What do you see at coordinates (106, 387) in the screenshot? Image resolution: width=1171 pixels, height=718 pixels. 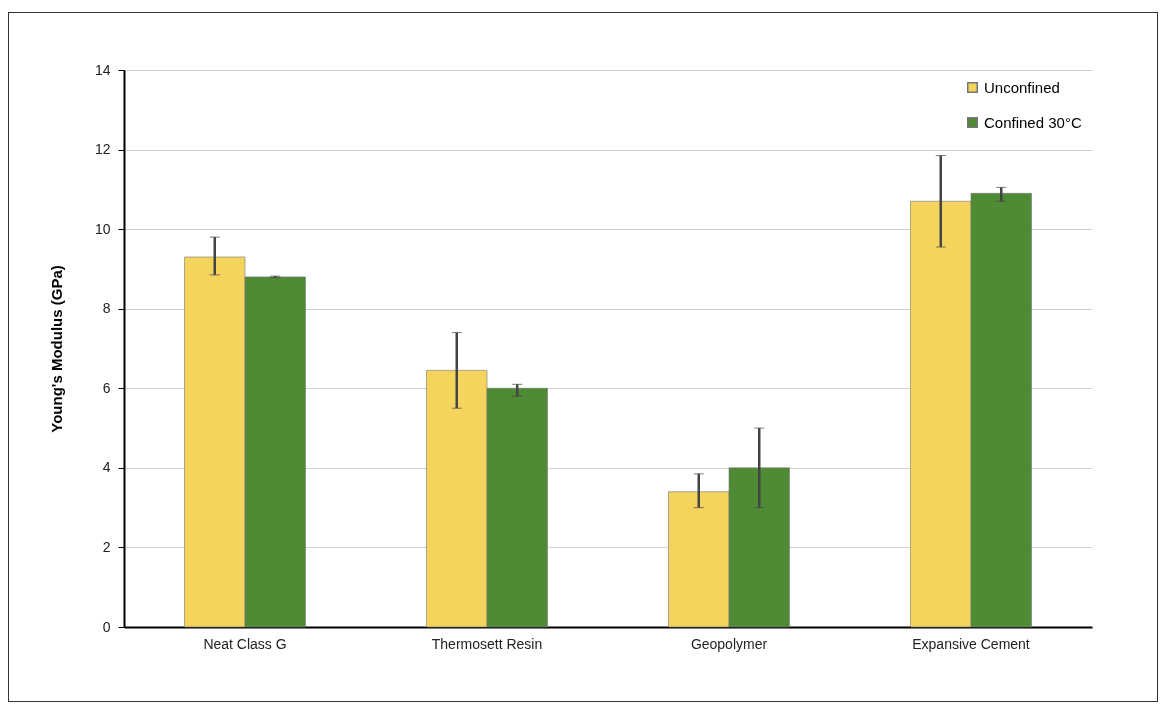 I see `y-tick-label: 6` at bounding box center [106, 387].